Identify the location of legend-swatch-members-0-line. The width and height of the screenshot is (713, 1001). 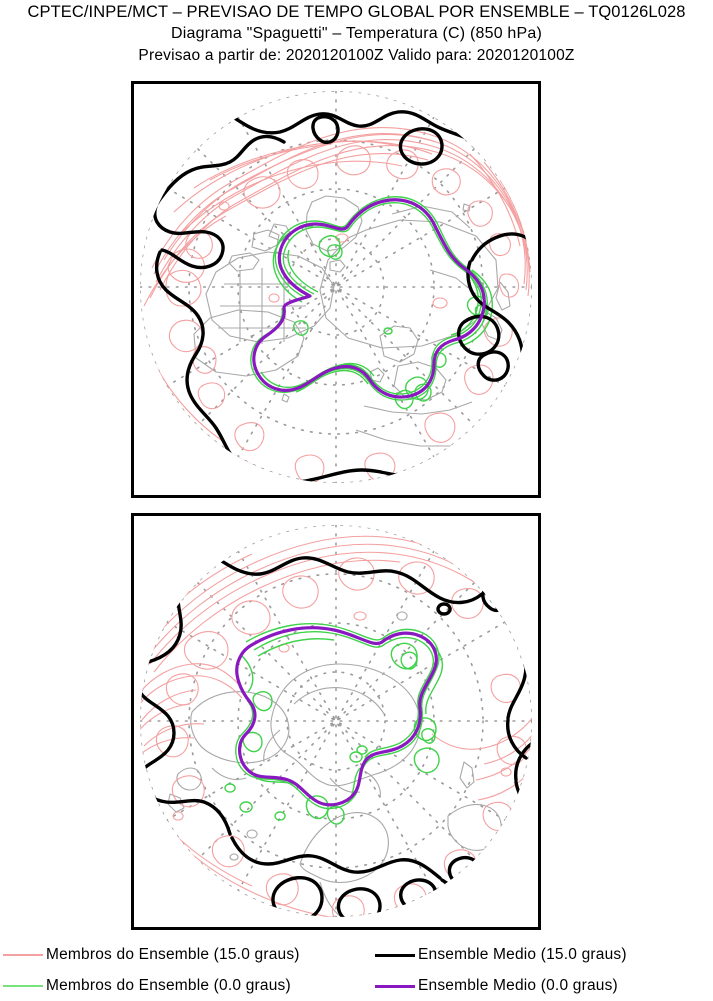
(23, 986).